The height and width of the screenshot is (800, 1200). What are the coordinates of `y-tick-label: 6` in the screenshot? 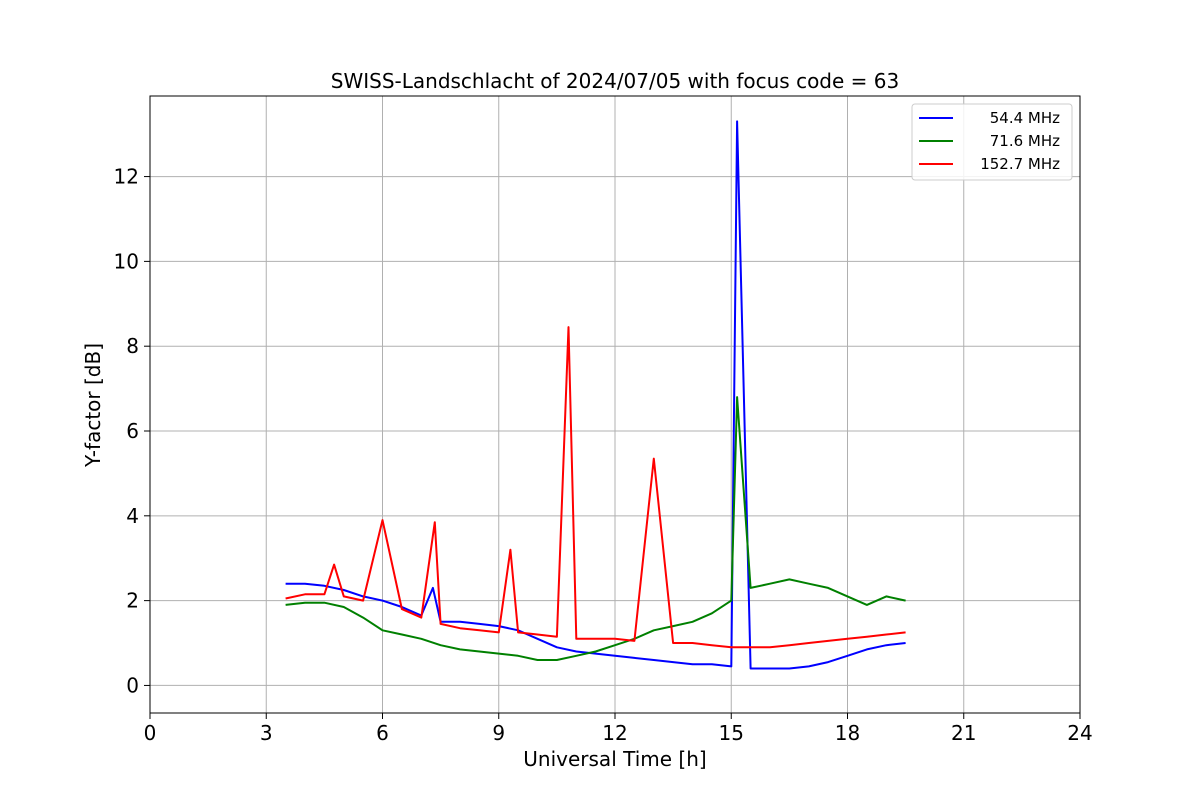 It's located at (132, 431).